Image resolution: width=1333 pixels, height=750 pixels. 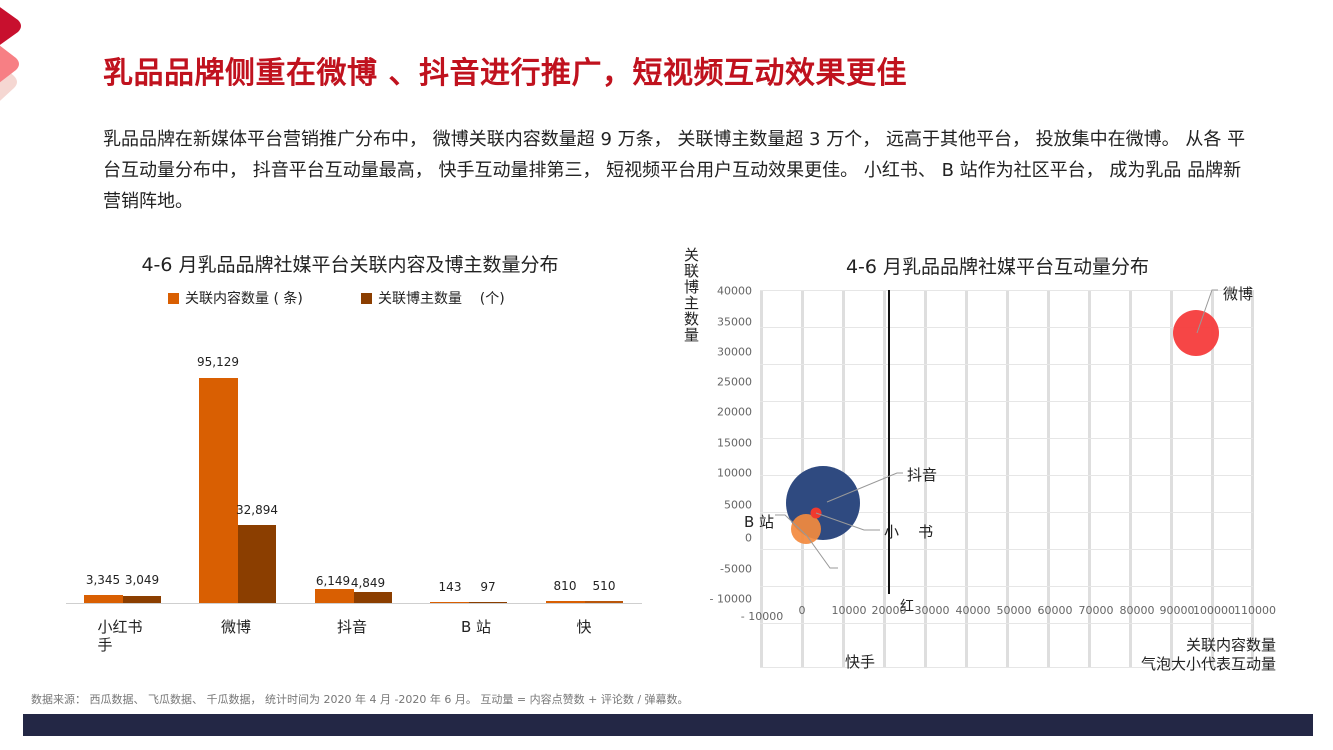 I want to click on bar-value-label: 97, so click(x=488, y=587).